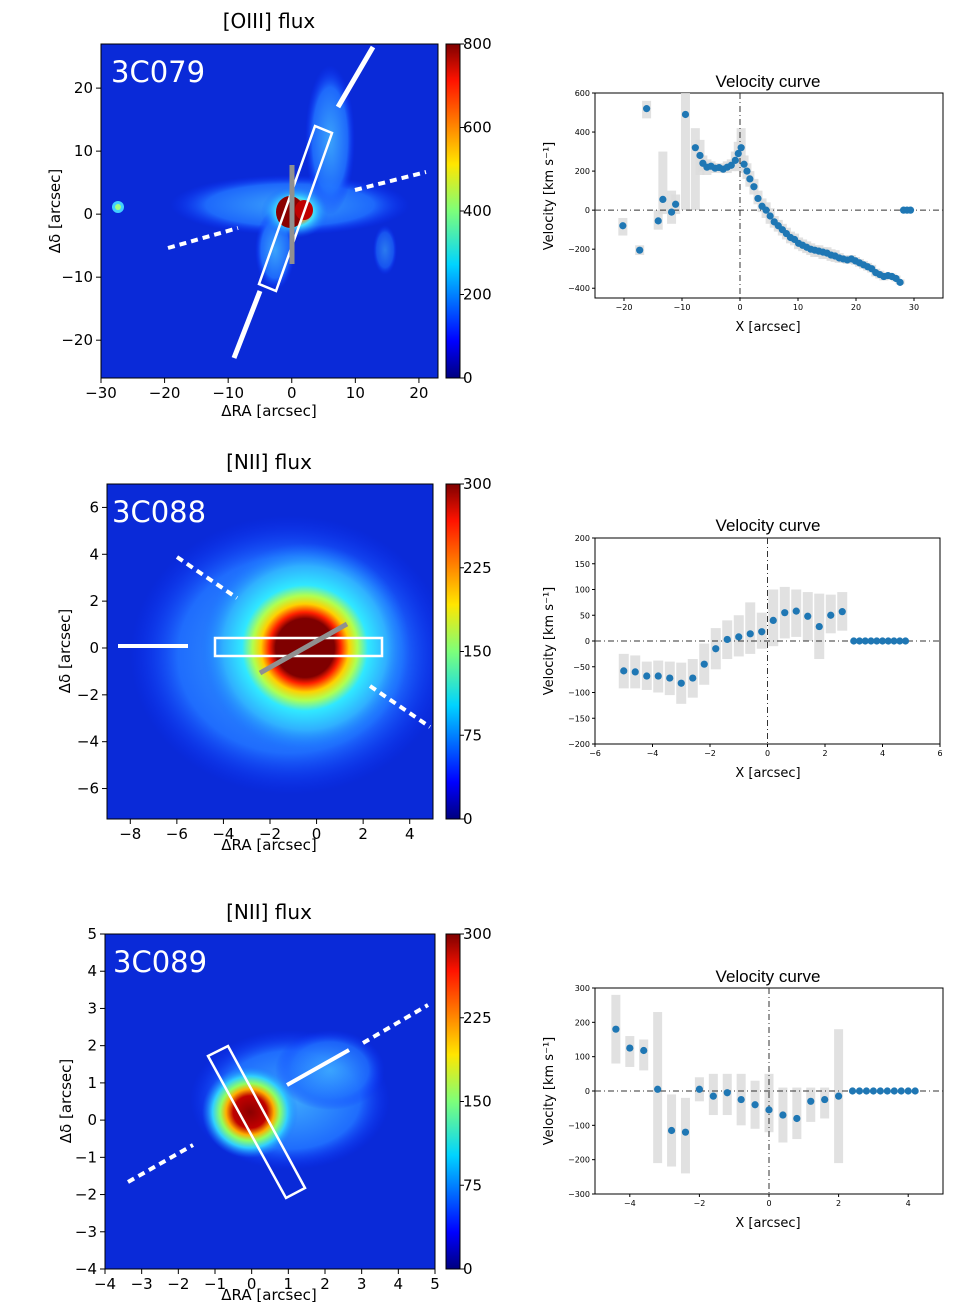  I want to click on y-tick-label: 150, so click(582, 564).